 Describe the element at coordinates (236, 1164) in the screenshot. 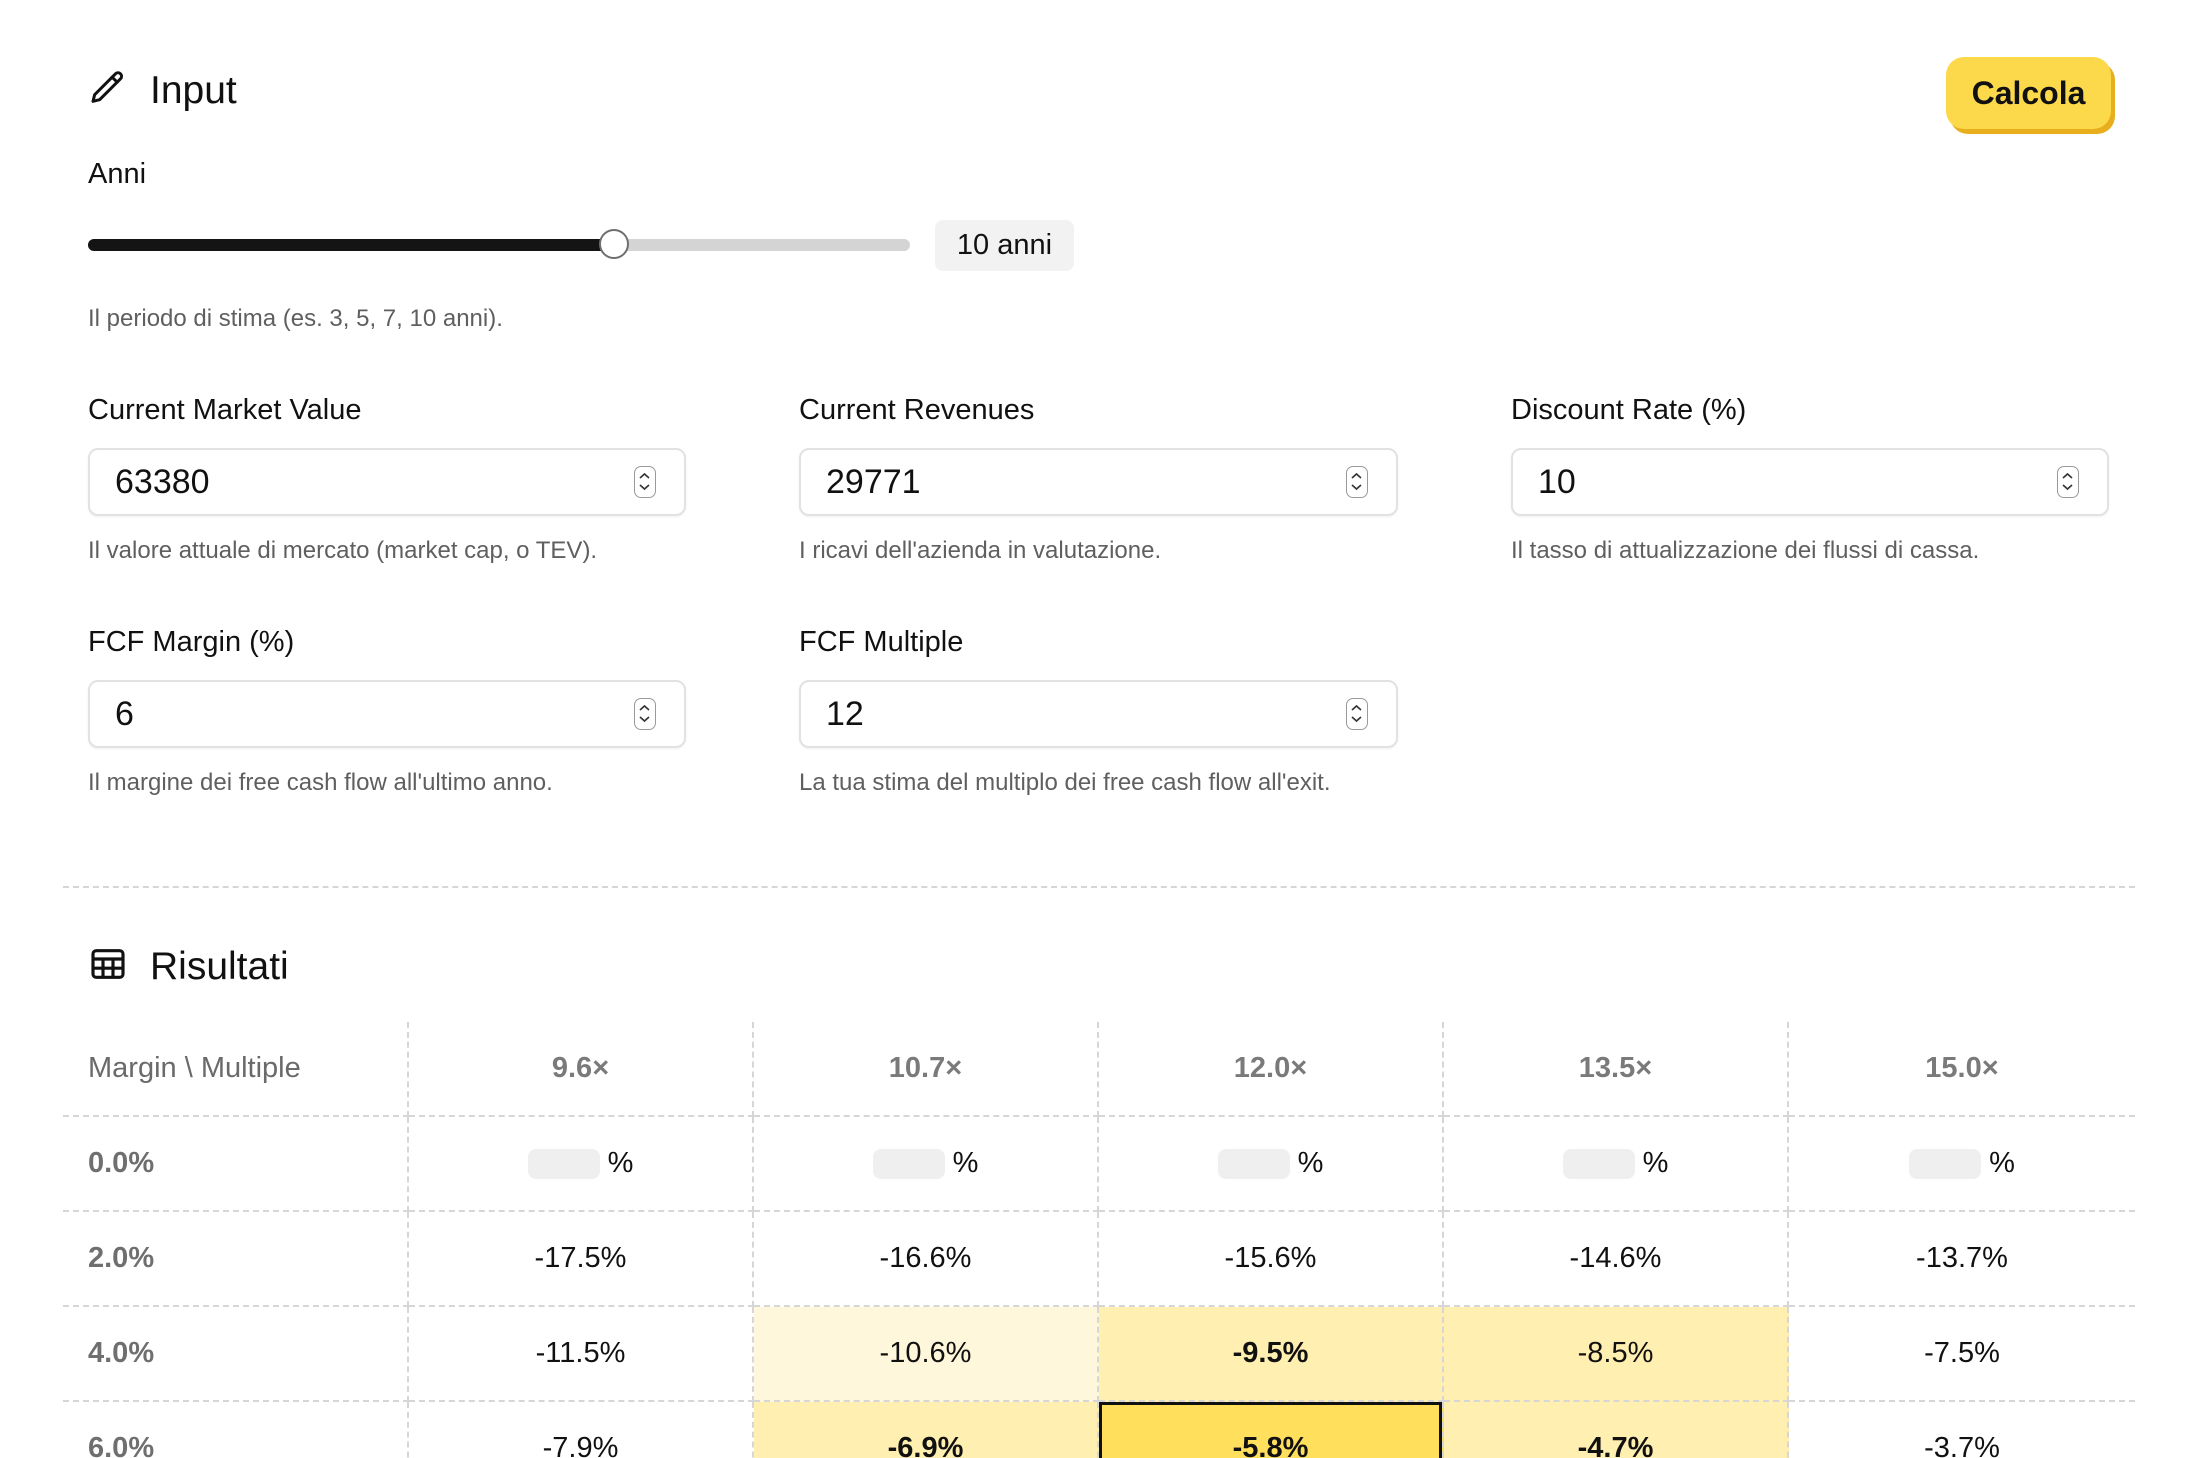

I see `row-label: 0.0%` at that location.